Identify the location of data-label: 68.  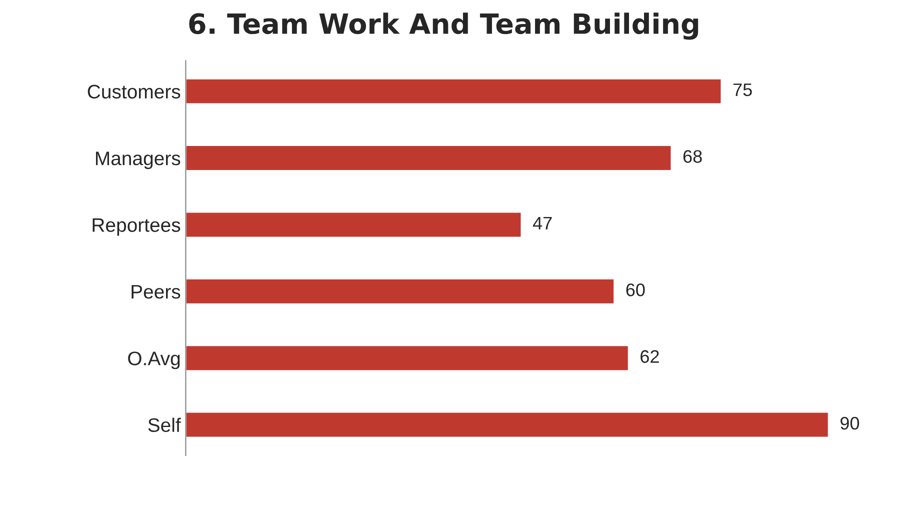
(692, 156).